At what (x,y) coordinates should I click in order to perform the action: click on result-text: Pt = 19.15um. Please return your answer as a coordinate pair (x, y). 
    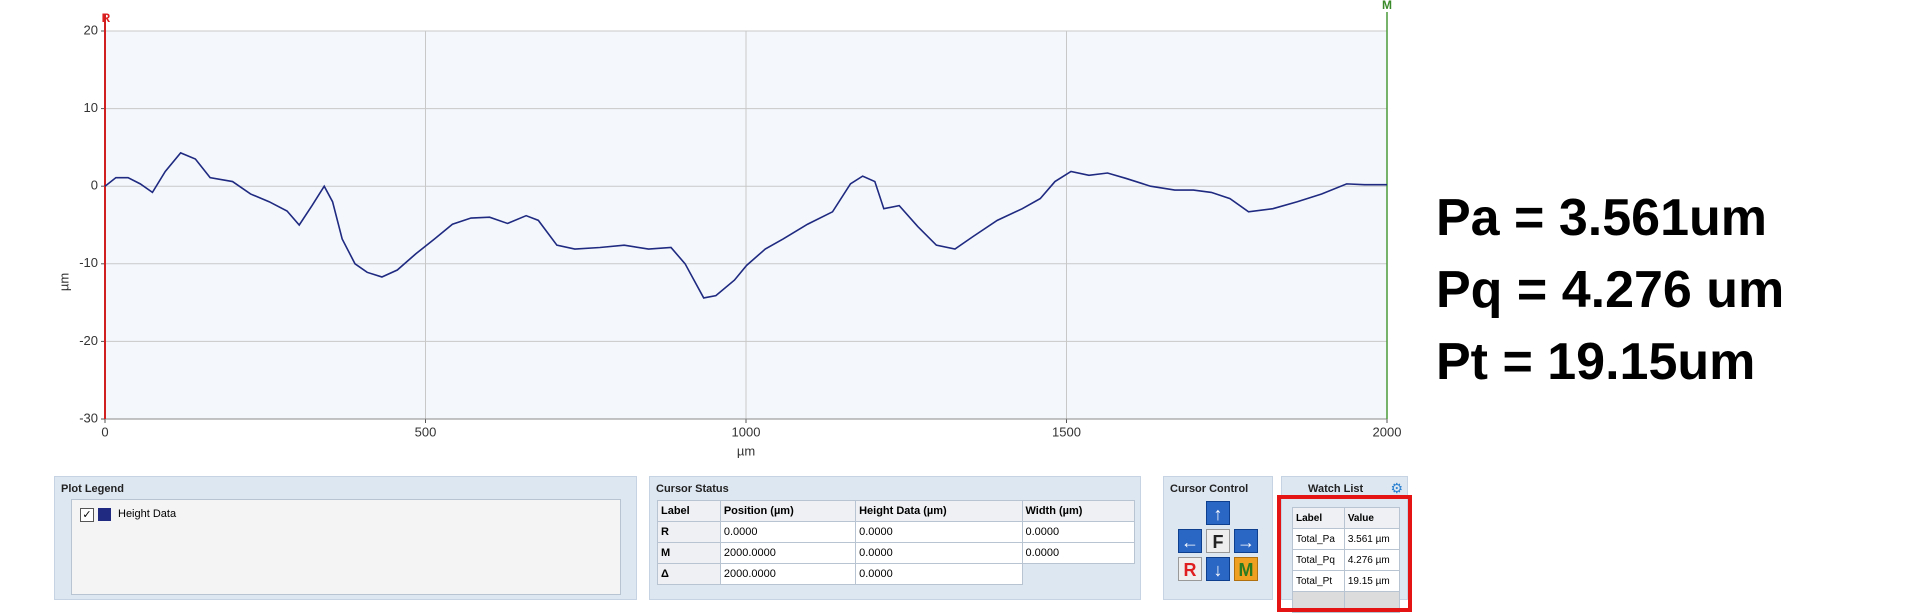
    Looking at the image, I should click on (1596, 362).